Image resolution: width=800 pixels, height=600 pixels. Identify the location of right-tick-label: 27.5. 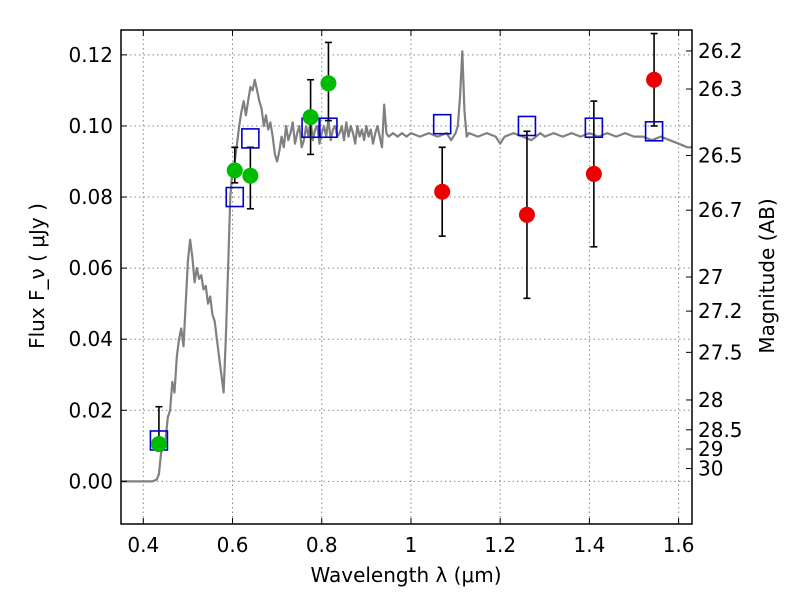
(720, 352).